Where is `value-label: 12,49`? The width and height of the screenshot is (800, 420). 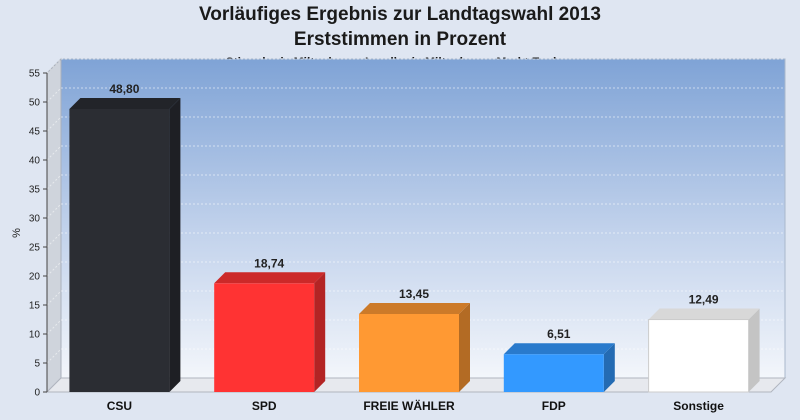 value-label: 12,49 is located at coordinates (704, 300).